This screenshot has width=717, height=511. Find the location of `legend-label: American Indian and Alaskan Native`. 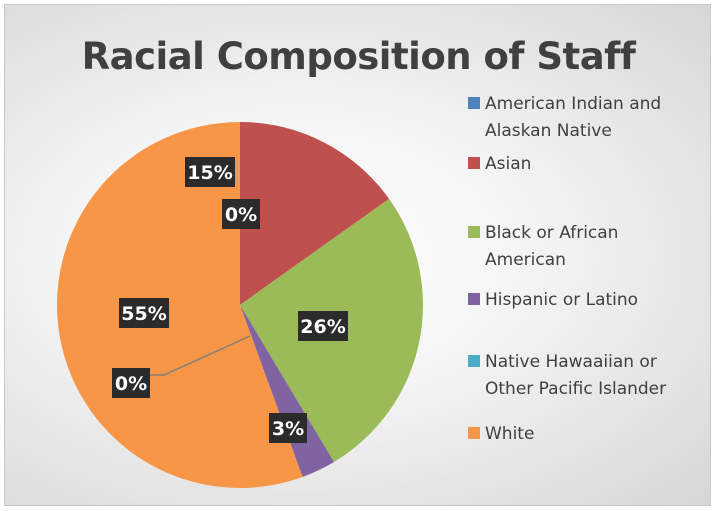

legend-label: American Indian and Alaskan Native is located at coordinates (573, 117).